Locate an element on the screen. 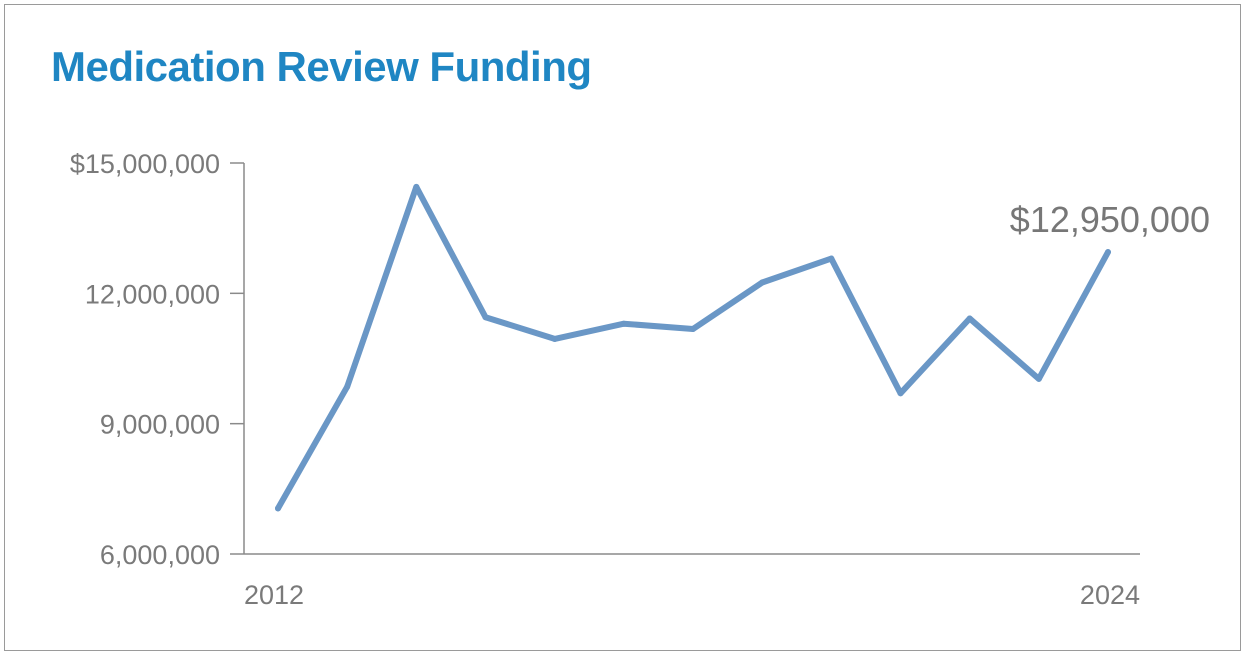  last-value-annotation: $12,950,000 is located at coordinates (1110, 219).